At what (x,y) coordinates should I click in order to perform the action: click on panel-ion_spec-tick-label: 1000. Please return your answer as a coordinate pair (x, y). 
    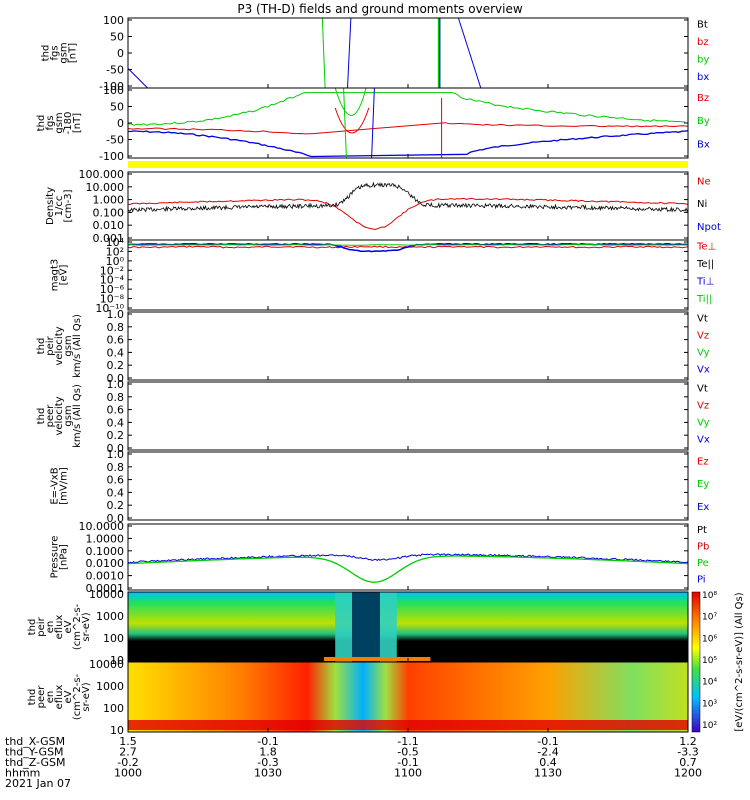
    Looking at the image, I should click on (110, 616).